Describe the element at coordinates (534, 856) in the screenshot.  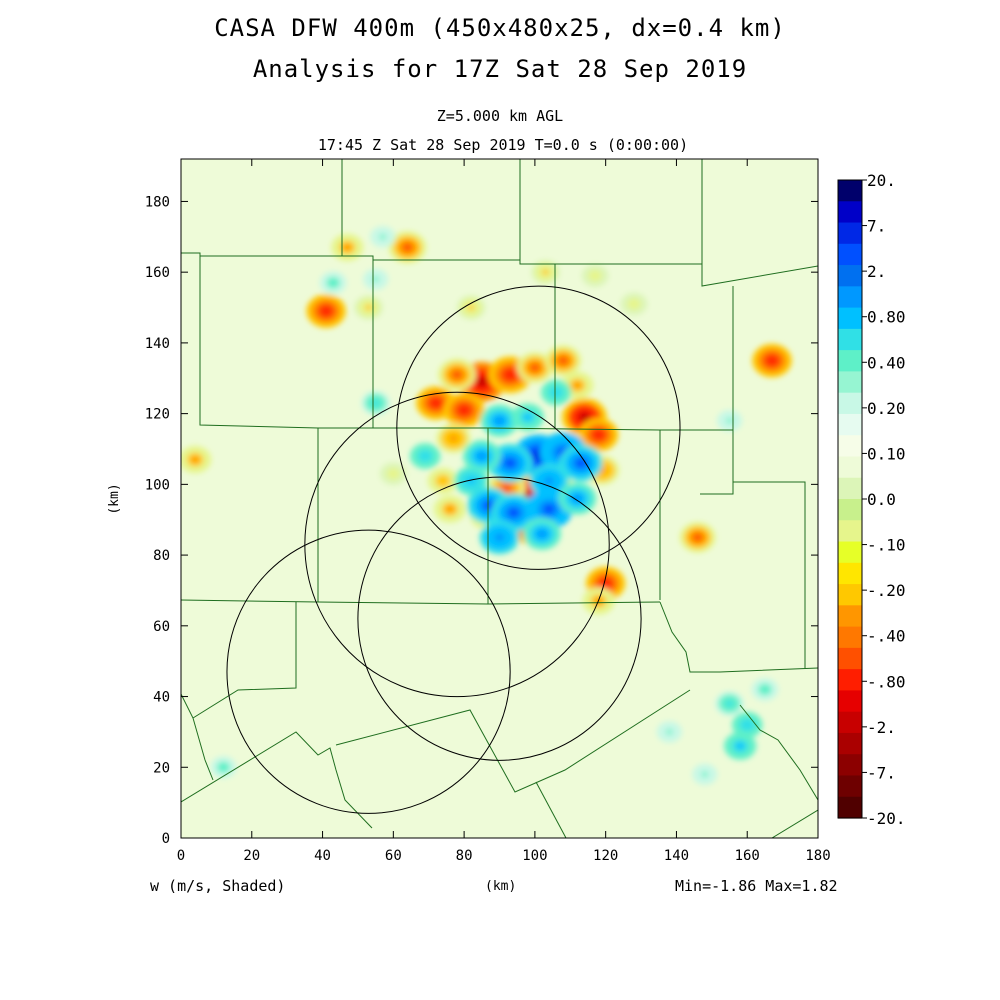
I see `x-tick-label: 100` at that location.